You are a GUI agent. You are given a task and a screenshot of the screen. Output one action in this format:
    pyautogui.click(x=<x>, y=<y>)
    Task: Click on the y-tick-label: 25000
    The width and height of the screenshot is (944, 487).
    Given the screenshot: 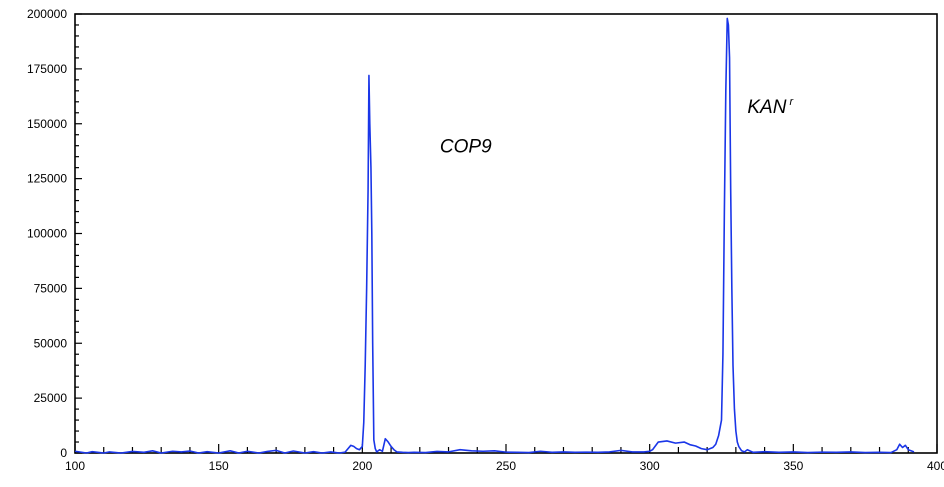 What is the action you would take?
    pyautogui.click(x=51, y=398)
    